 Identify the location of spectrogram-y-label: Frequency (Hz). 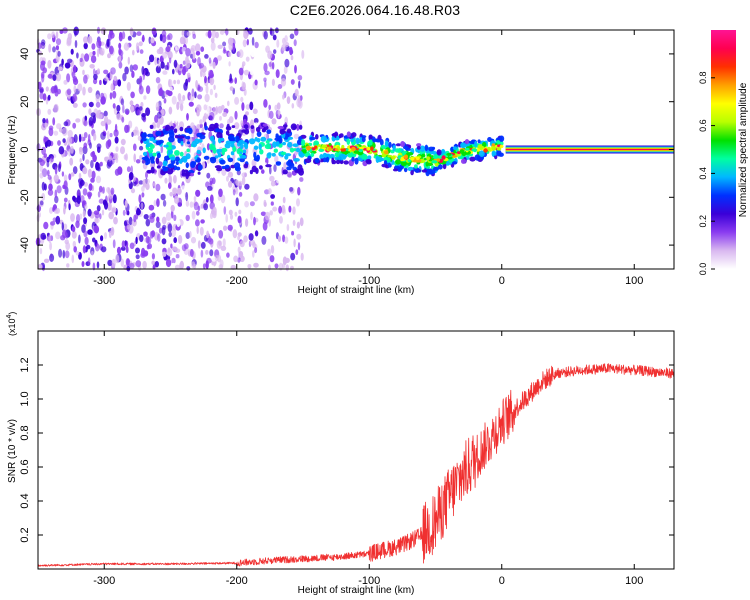
(12, 150).